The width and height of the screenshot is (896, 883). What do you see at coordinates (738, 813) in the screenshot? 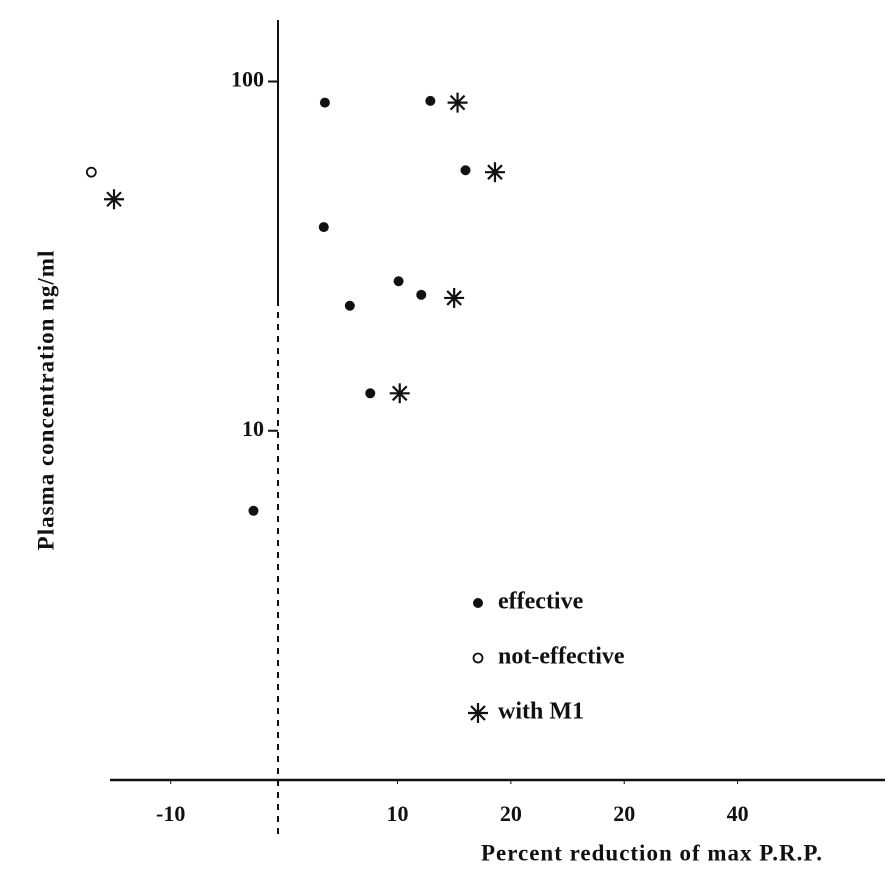
I see `x-tick-label: 40` at bounding box center [738, 813].